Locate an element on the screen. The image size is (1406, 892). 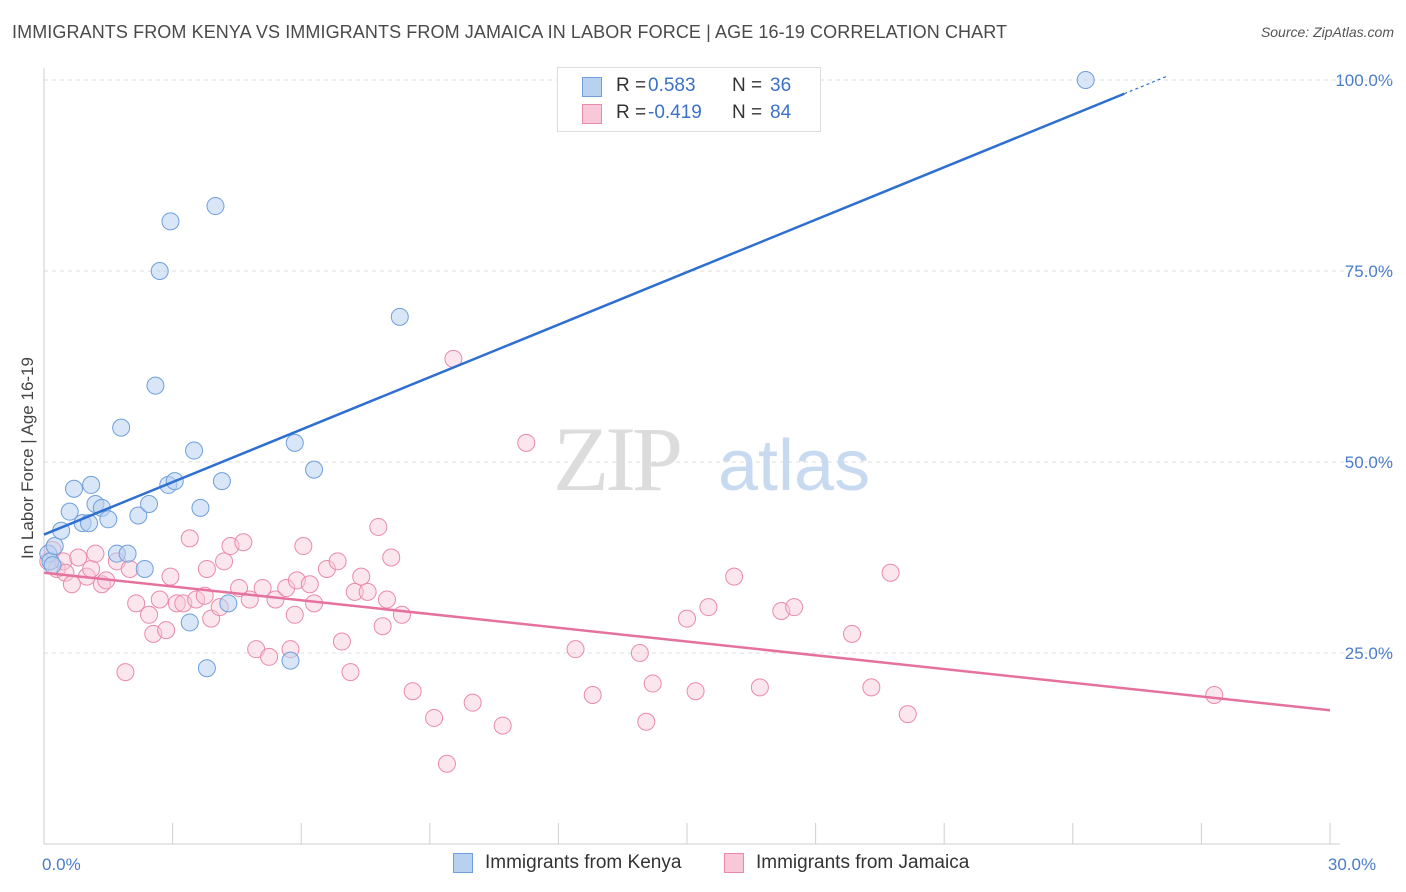
bottom-jamaica-swatch is located at coordinates (734, 863).